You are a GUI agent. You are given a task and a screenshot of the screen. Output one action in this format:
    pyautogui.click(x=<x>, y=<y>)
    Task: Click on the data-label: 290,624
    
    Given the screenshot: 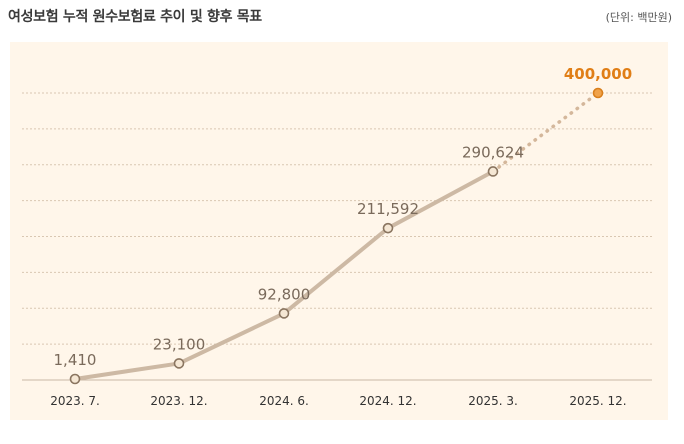 What is the action you would take?
    pyautogui.click(x=493, y=152)
    